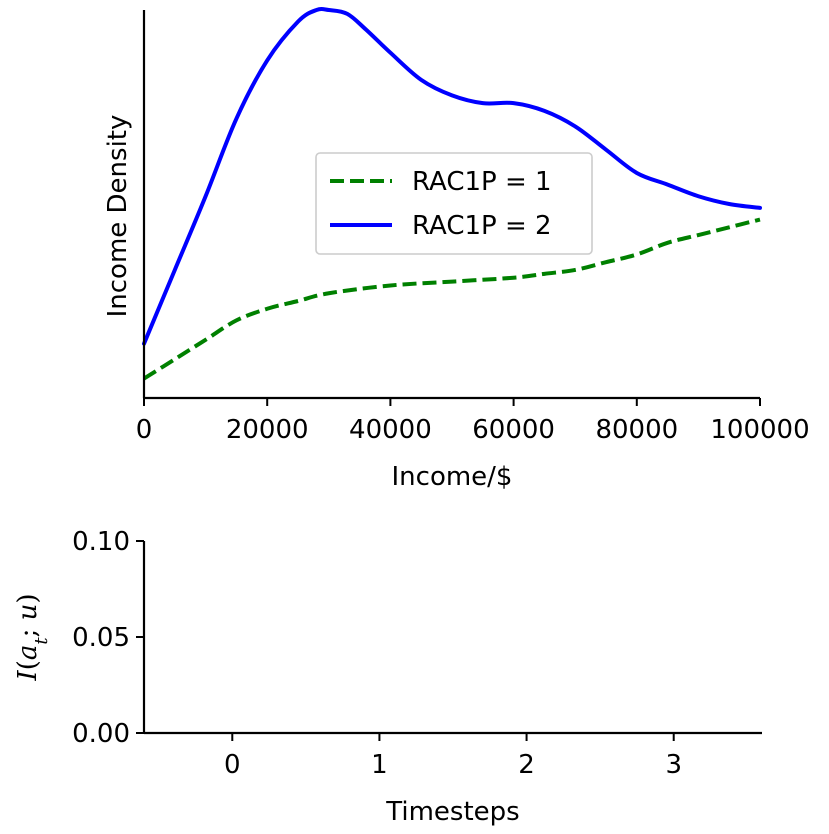 The image size is (829, 834). What do you see at coordinates (482, 182) in the screenshot?
I see `legend-label-rac1p-1: RAC1P = 1` at bounding box center [482, 182].